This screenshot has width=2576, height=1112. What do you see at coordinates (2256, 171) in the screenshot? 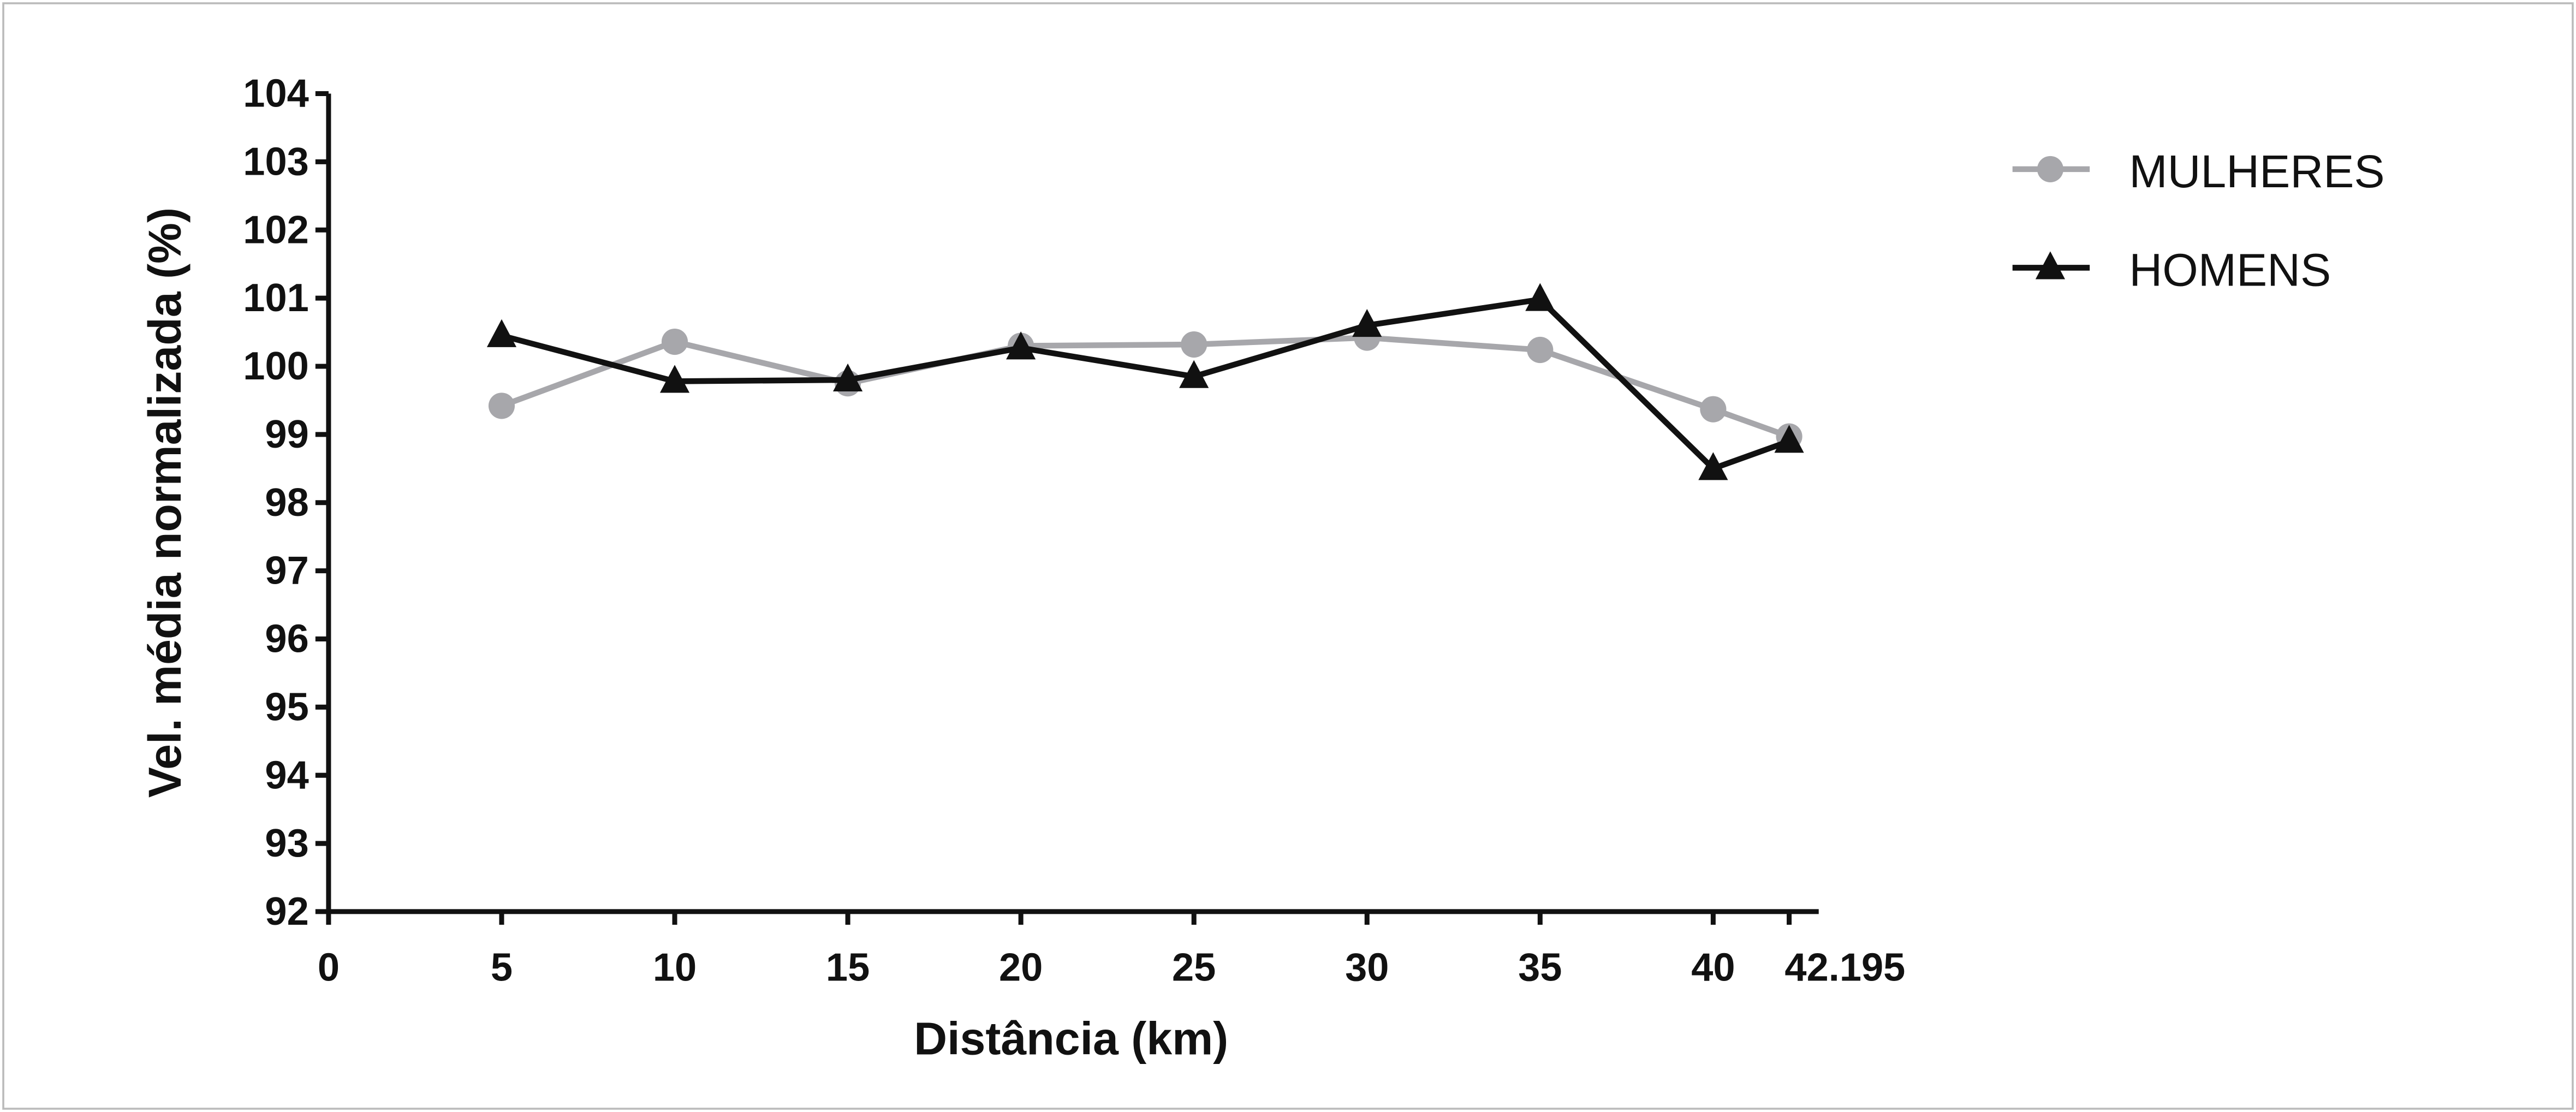
I see `legend-label-mulheres: MULHERES` at bounding box center [2256, 171].